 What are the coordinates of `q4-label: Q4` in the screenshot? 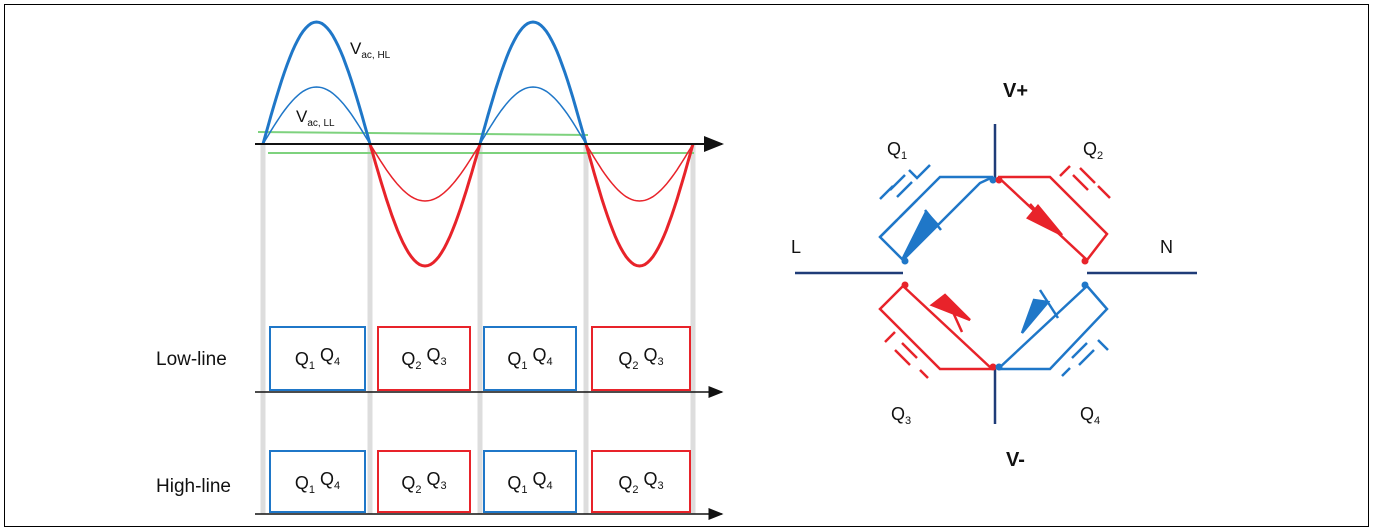 It's located at (1090, 415).